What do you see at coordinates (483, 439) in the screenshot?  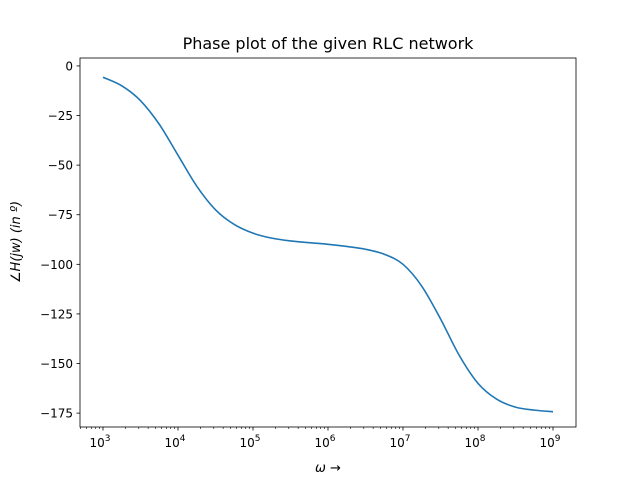 I see `x-tick-exponent: 8` at bounding box center [483, 439].